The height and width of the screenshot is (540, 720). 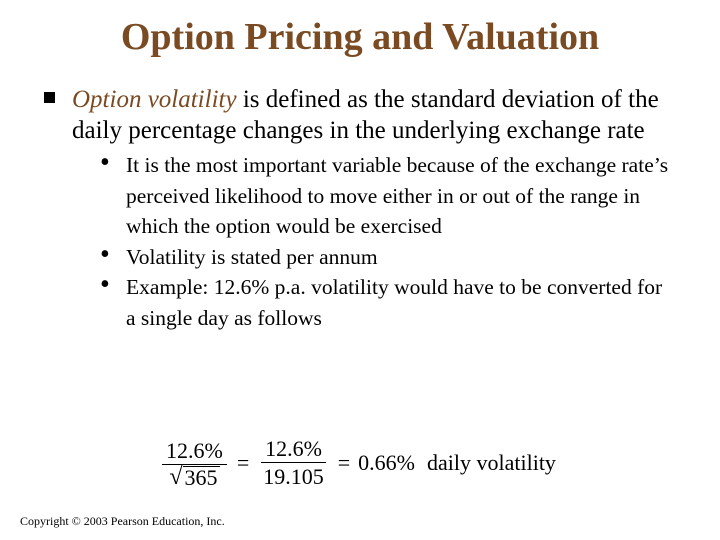 I want to click on fraction-annual-over-root: 12.6% 19.105, so click(x=293, y=463).